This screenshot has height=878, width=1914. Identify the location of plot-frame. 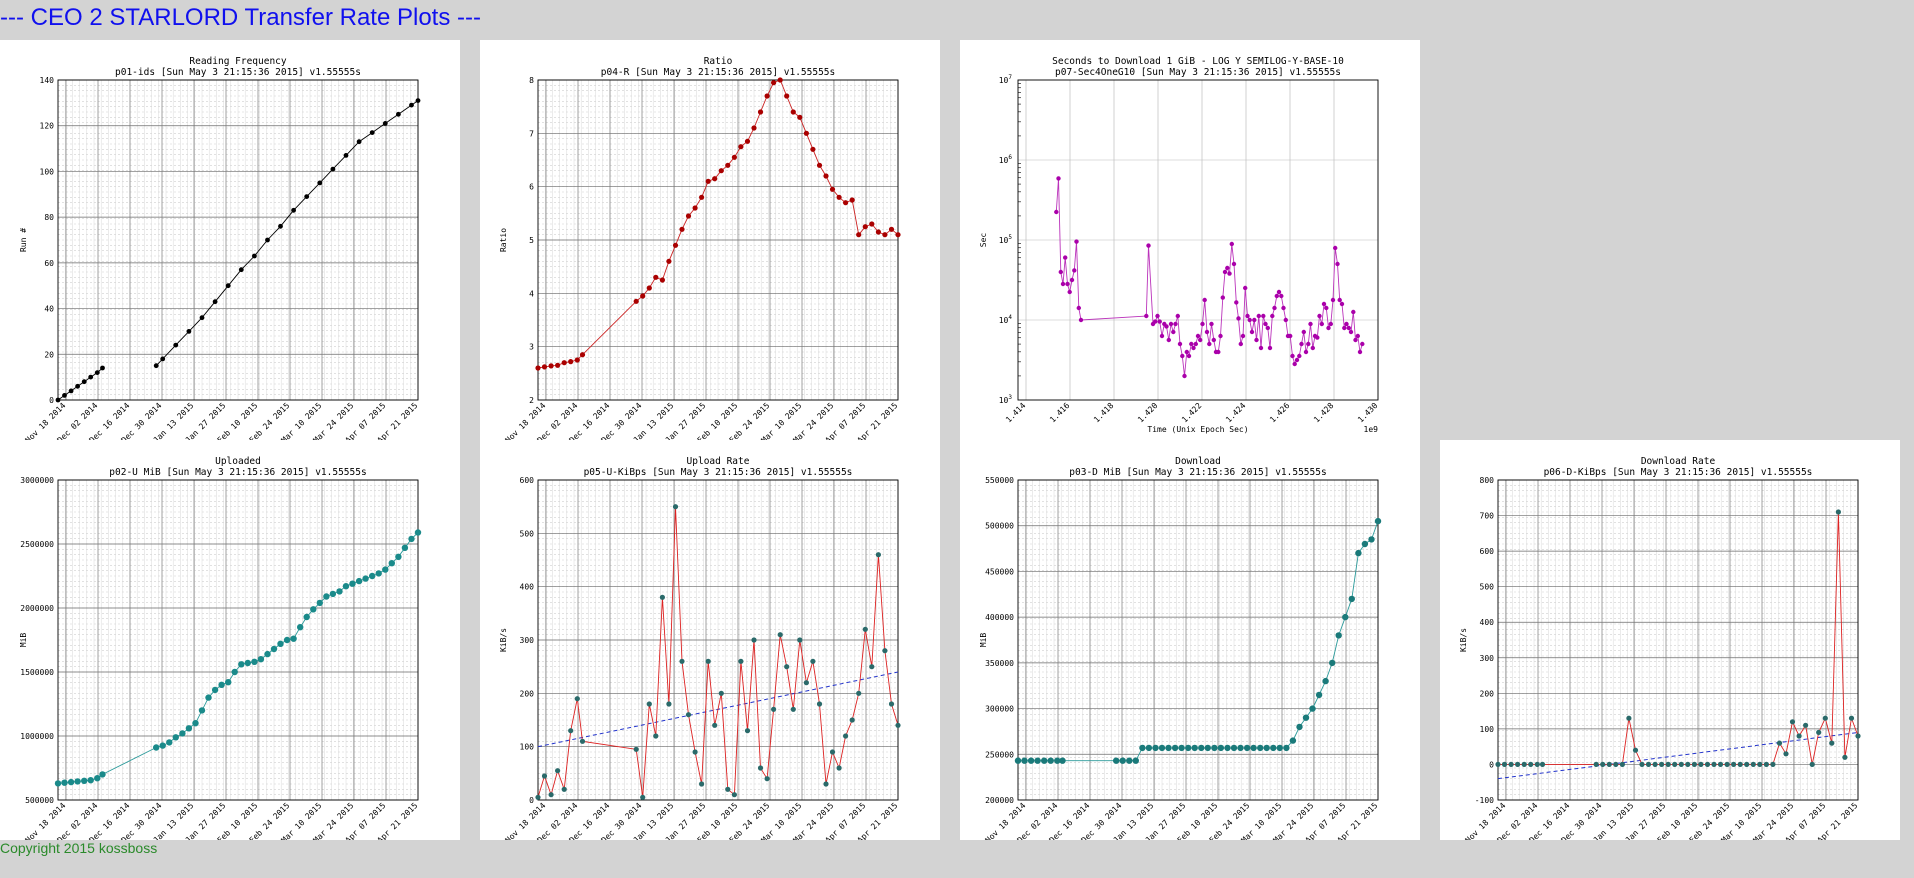
(718, 640).